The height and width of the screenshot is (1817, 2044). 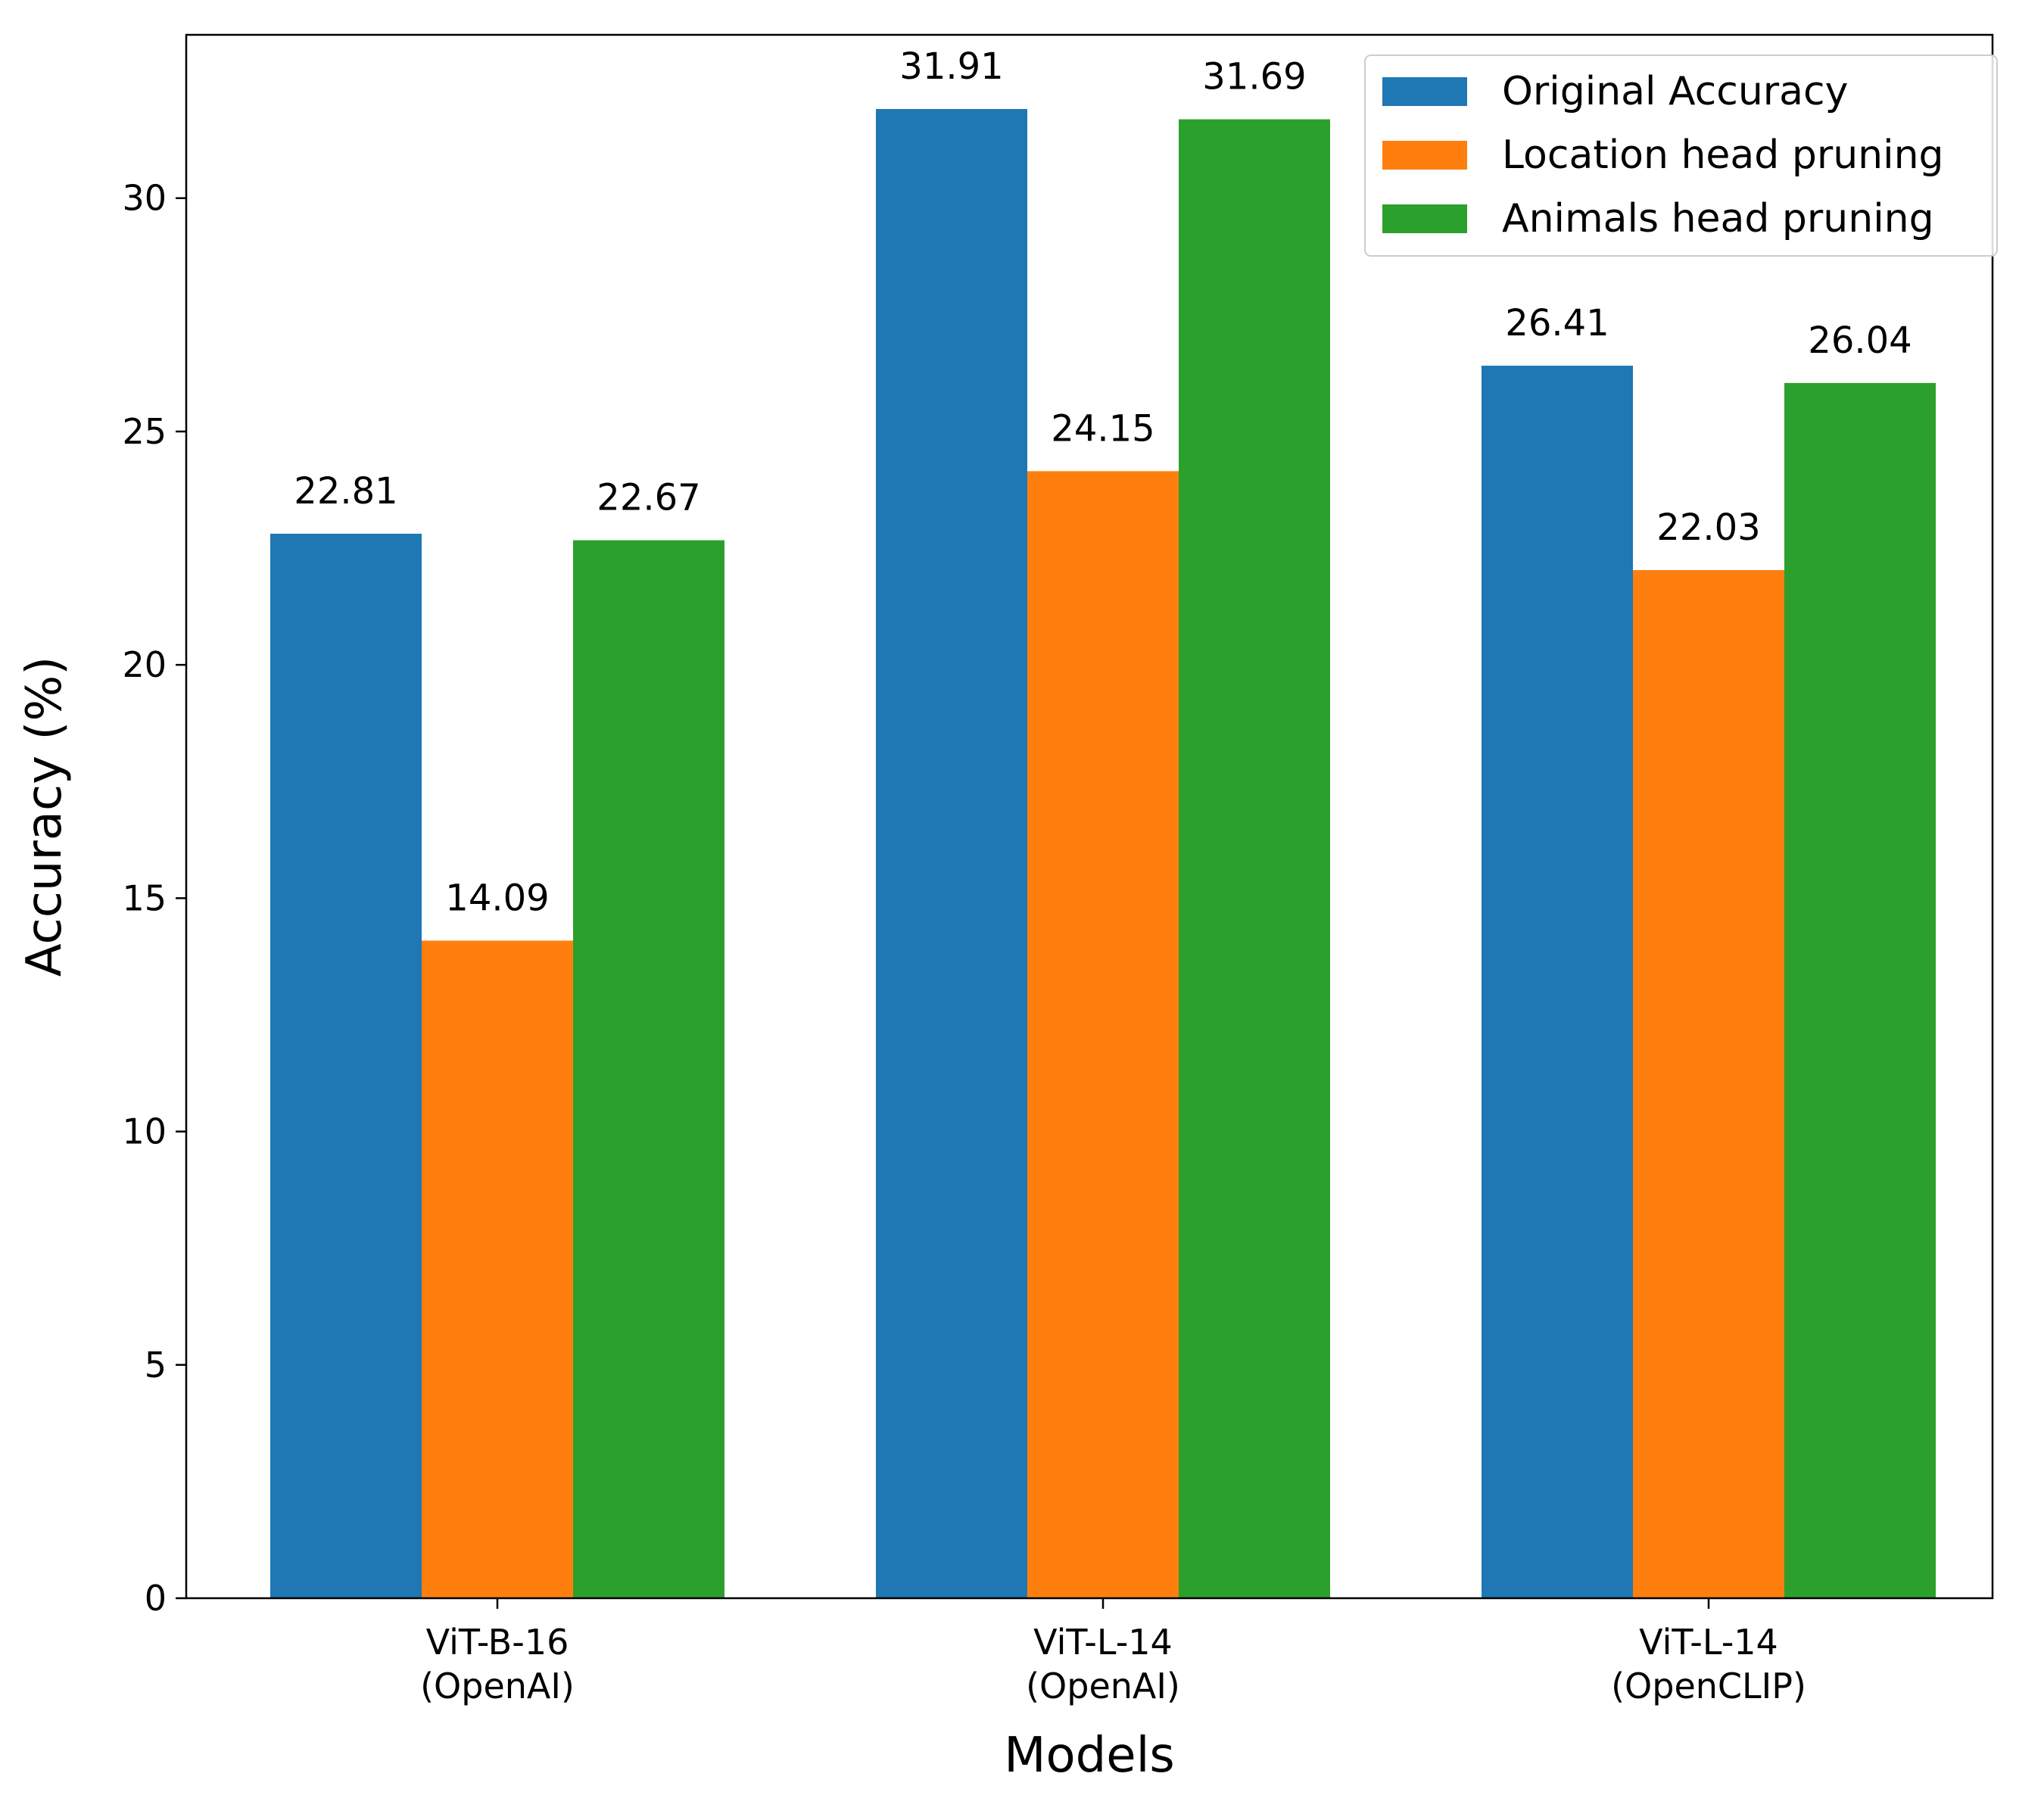 I want to click on data-label: 22.81, so click(x=345, y=491).